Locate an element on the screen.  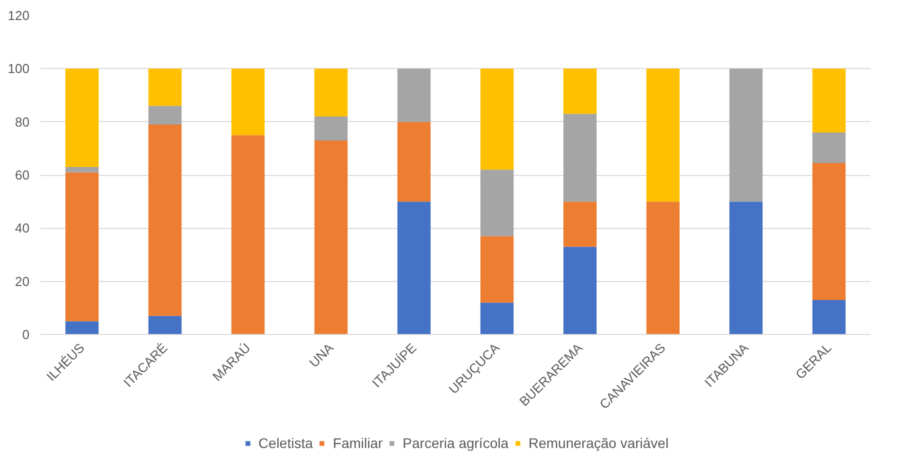
y-tick-label: 40 is located at coordinates (22, 228).